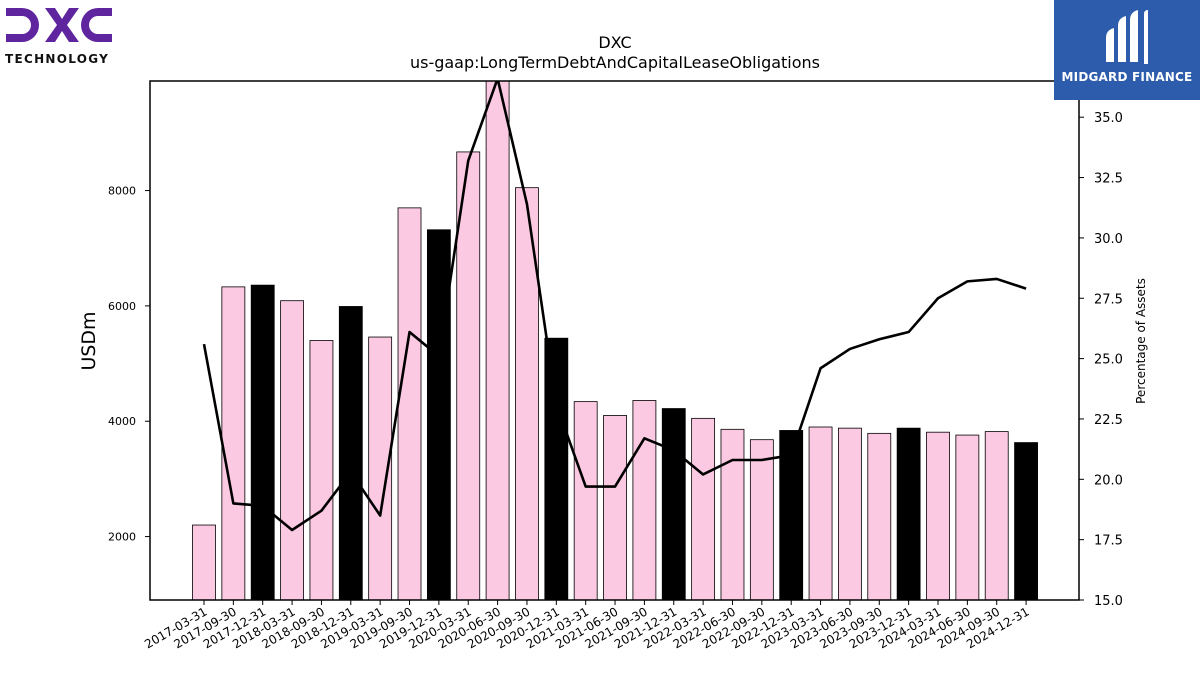 The width and height of the screenshot is (1200, 675). I want to click on chart-title: DXC, so click(614, 42).